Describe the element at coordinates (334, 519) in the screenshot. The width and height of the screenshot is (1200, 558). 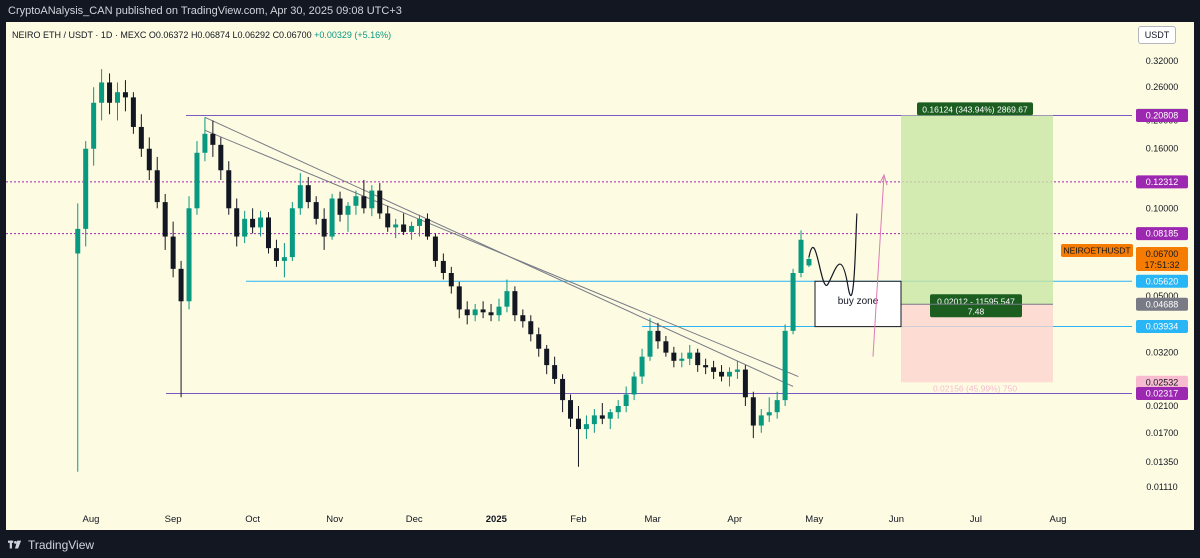
I see `x-tick-label: Nov` at that location.